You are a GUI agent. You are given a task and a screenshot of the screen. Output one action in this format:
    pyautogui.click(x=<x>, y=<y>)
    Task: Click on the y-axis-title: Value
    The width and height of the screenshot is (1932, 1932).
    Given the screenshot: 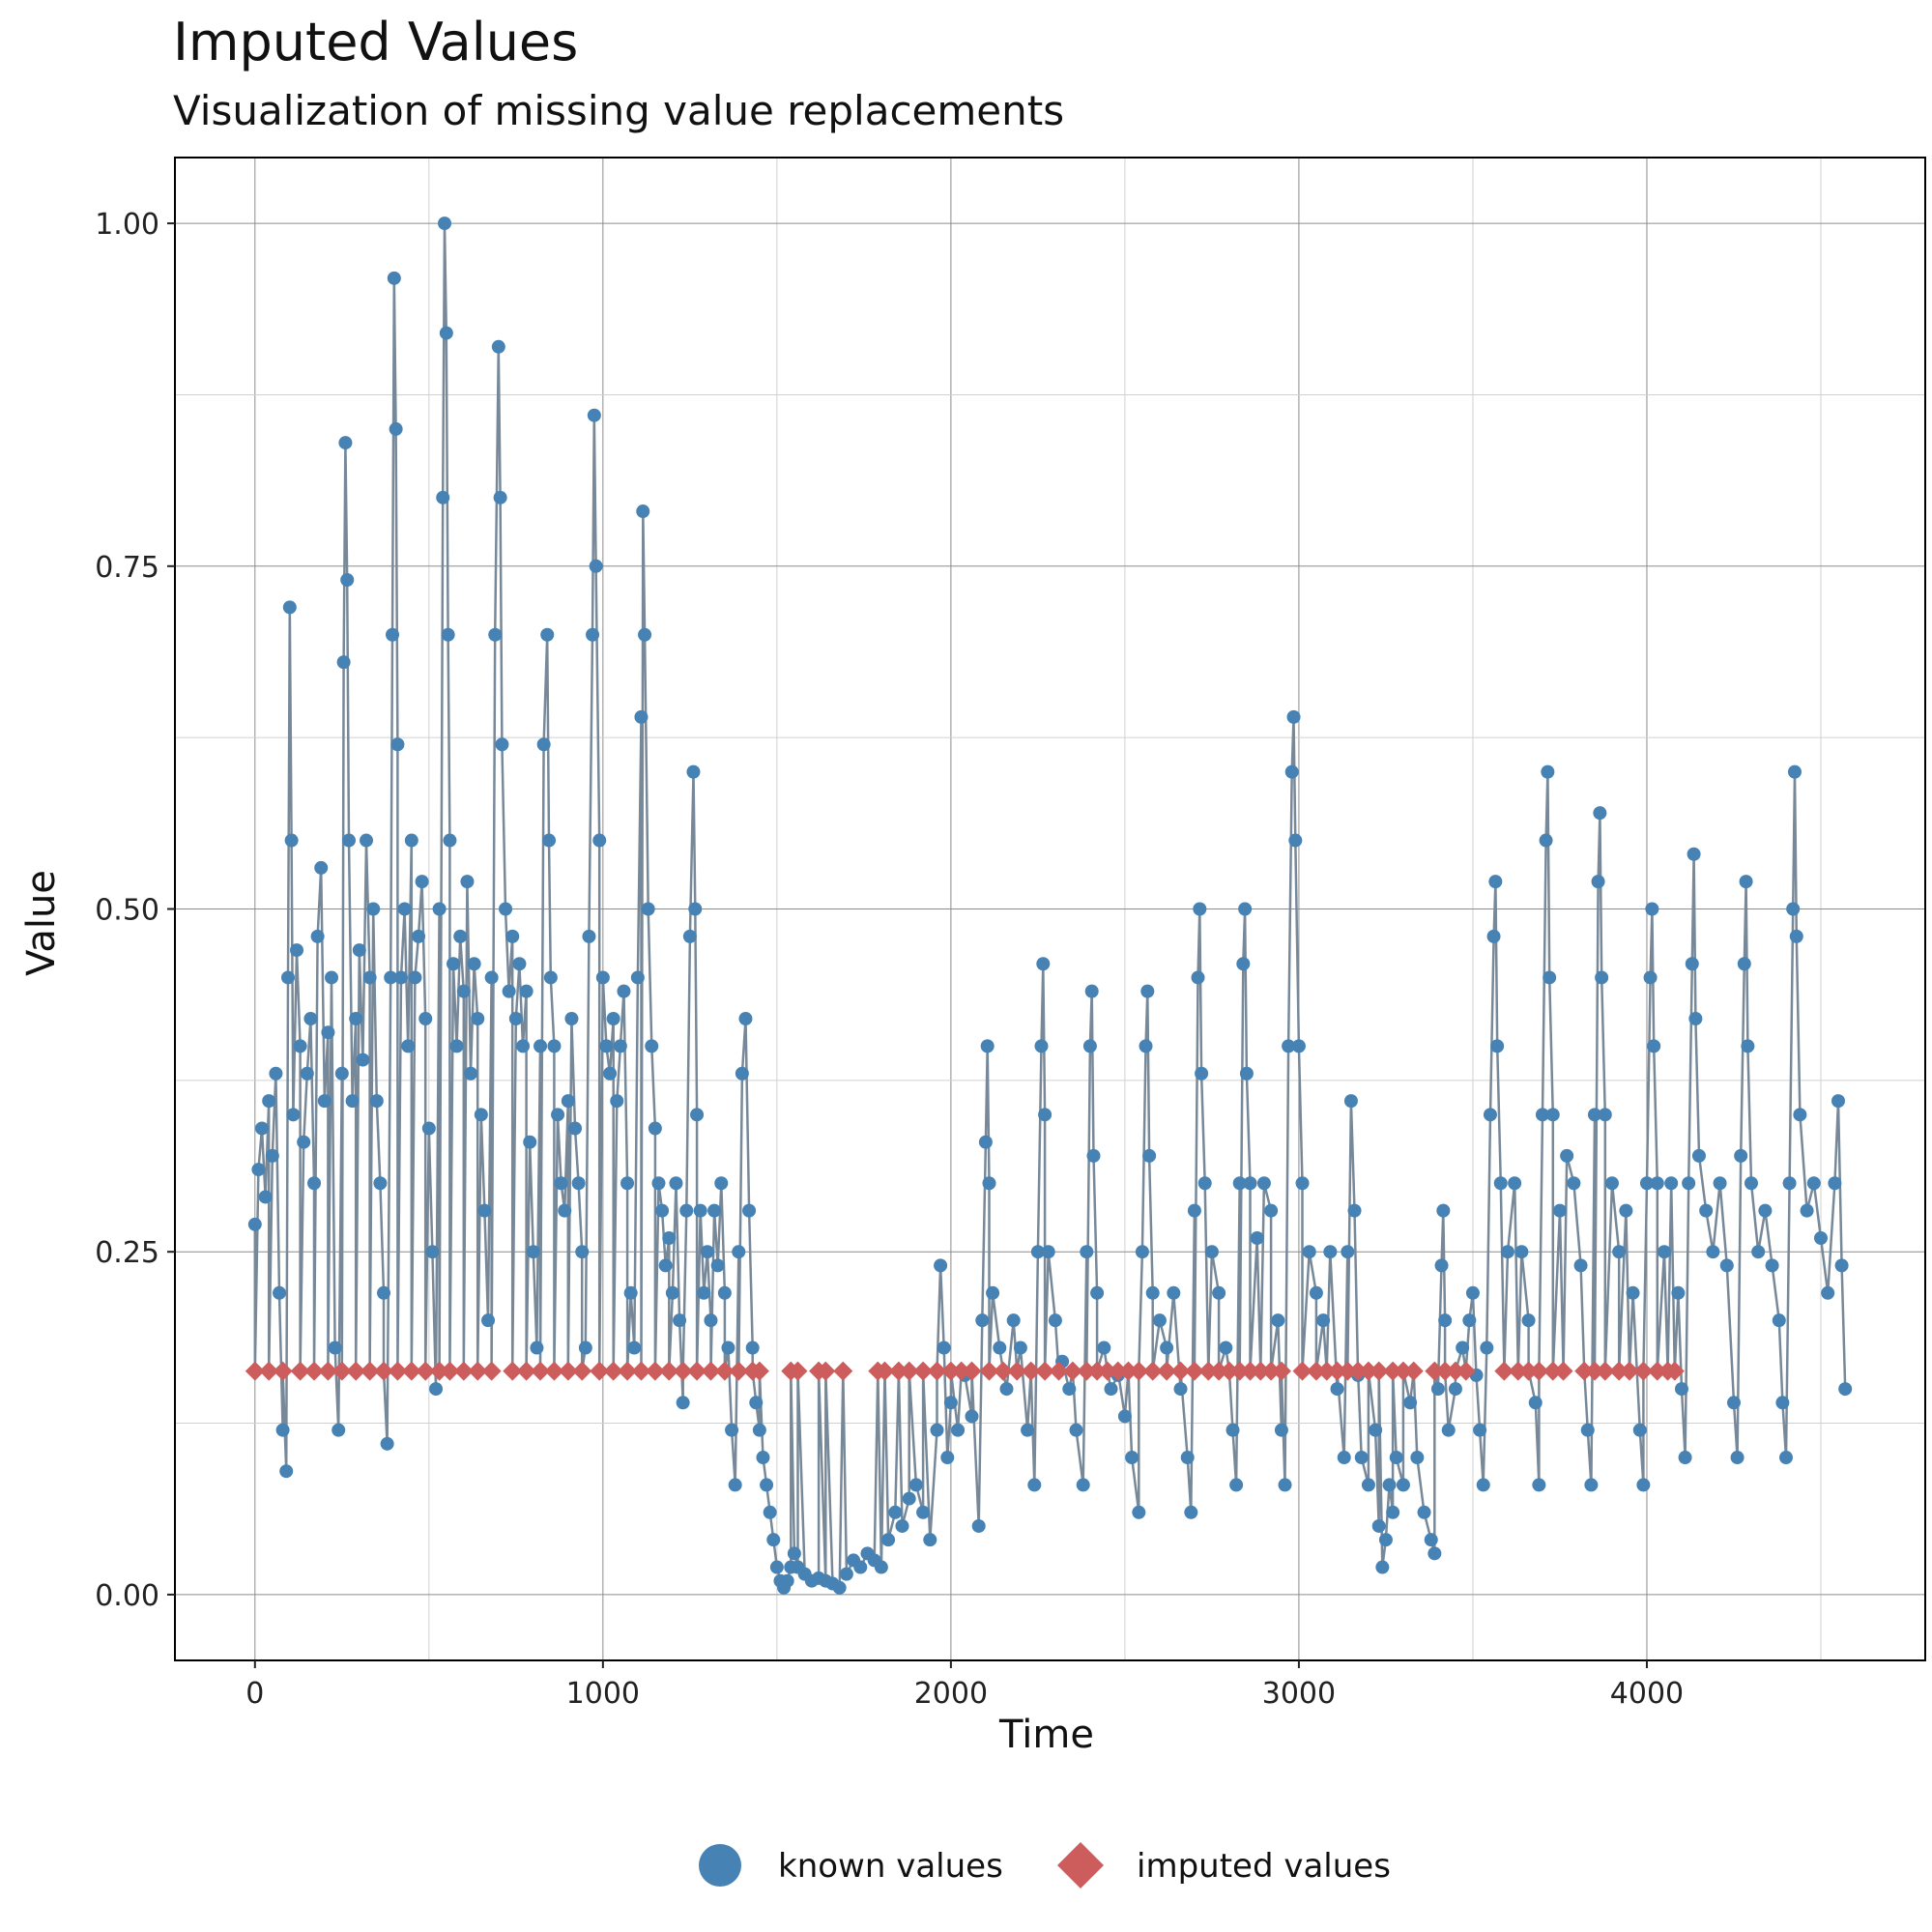 What is the action you would take?
    pyautogui.click(x=41, y=923)
    